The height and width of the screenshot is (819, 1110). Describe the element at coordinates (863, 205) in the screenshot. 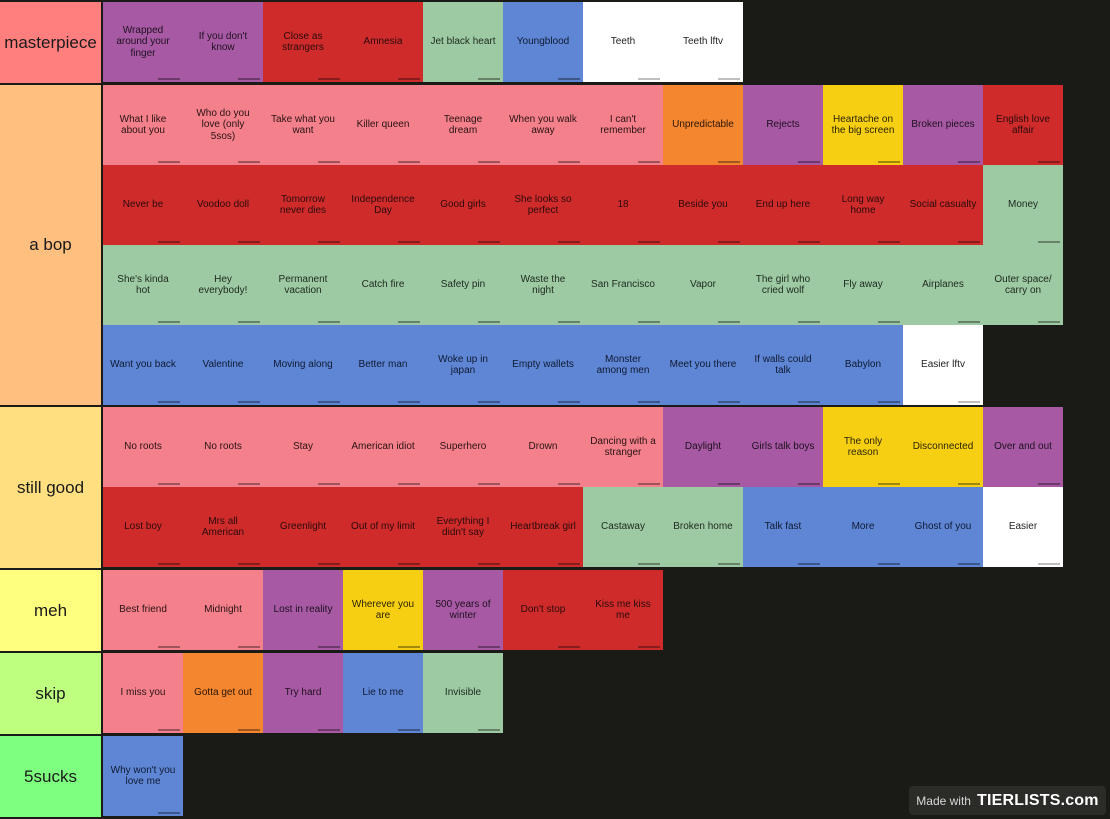

I see `tier-item-card: Long way home` at that location.